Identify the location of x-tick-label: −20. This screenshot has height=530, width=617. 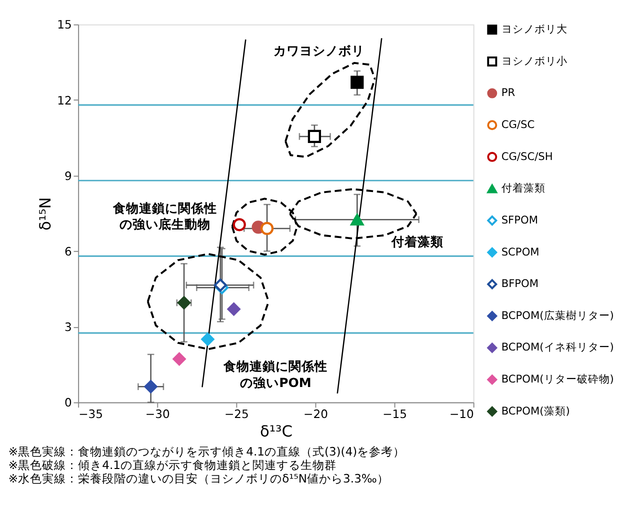
(316, 414).